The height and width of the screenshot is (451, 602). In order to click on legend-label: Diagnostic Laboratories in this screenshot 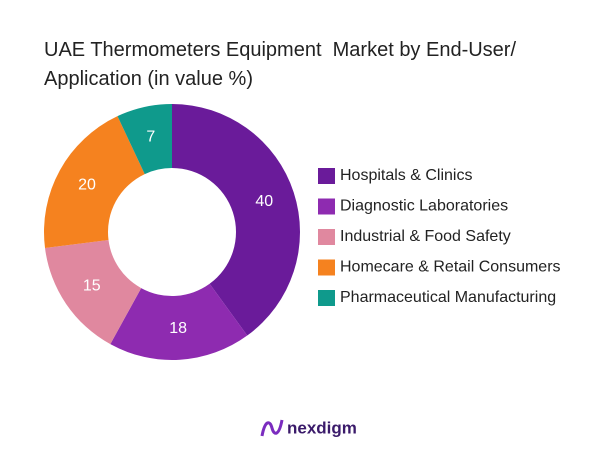, I will do `click(424, 206)`.